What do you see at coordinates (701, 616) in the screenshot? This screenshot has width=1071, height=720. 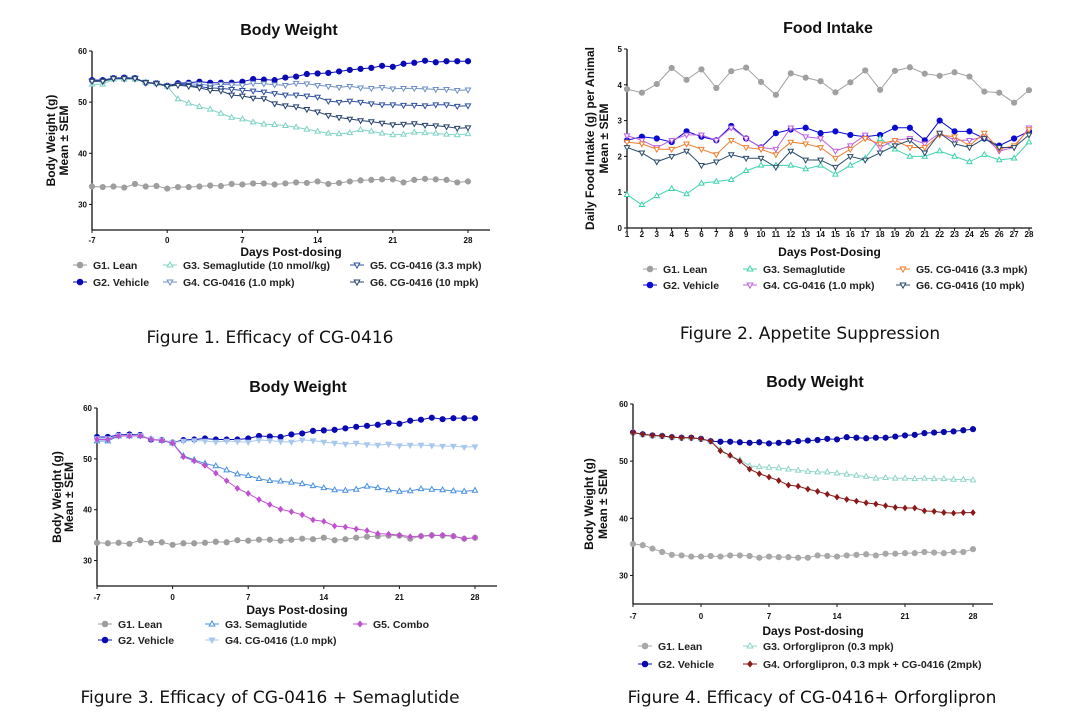 I see `x-tick-label: 0` at bounding box center [701, 616].